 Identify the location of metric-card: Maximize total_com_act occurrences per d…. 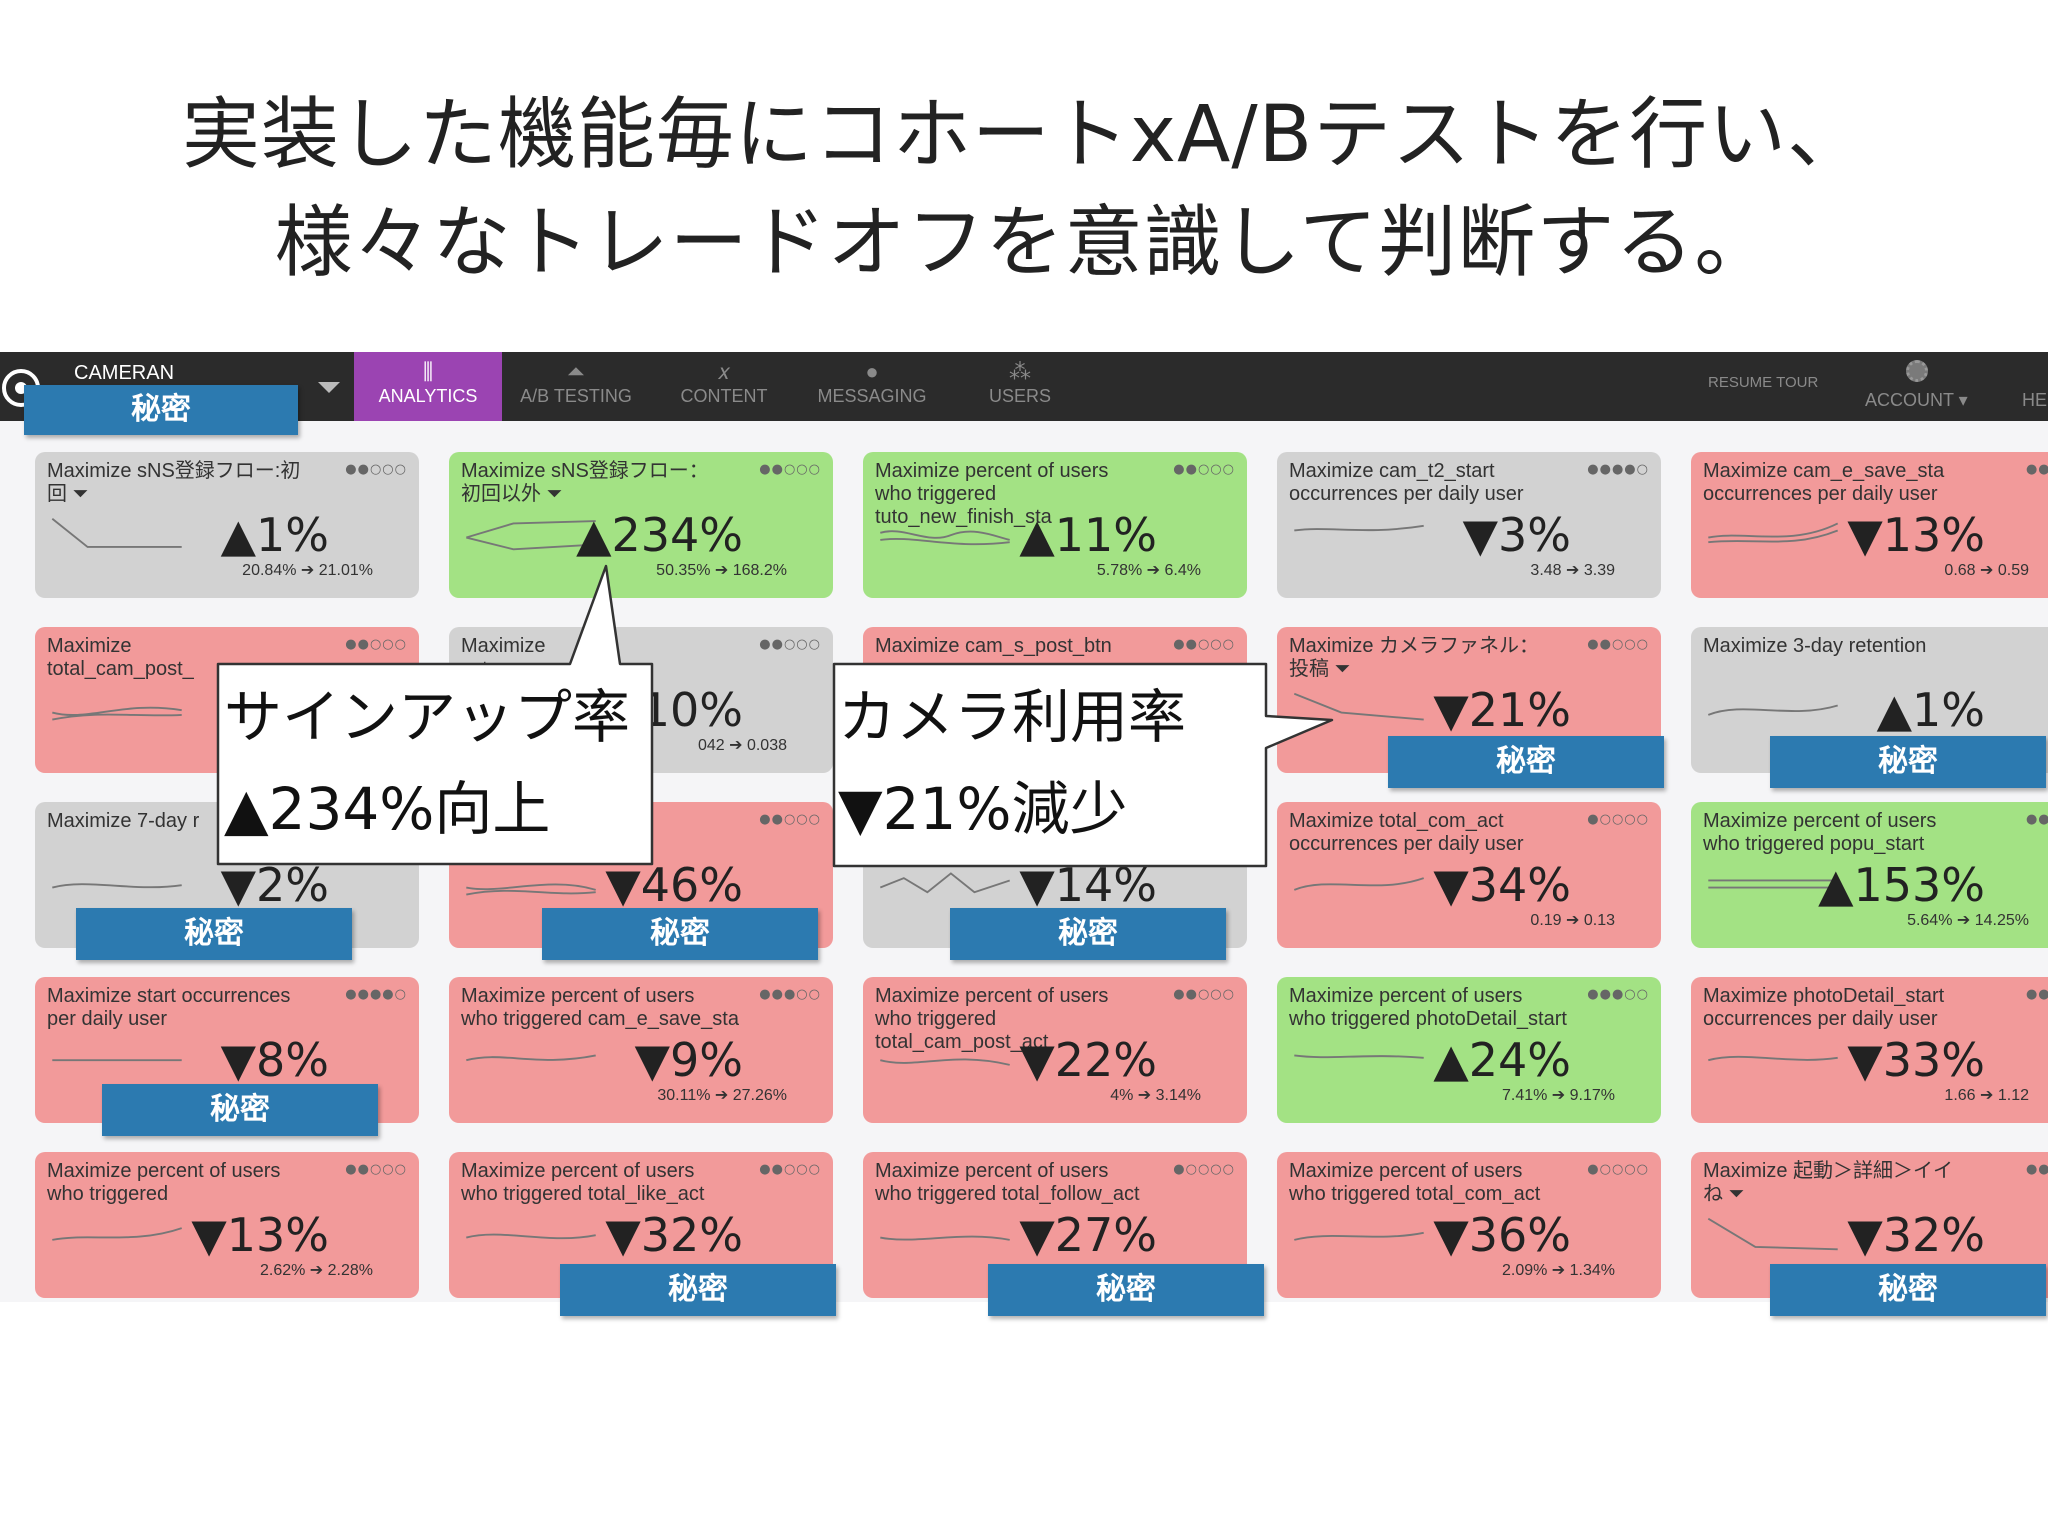
(1469, 875).